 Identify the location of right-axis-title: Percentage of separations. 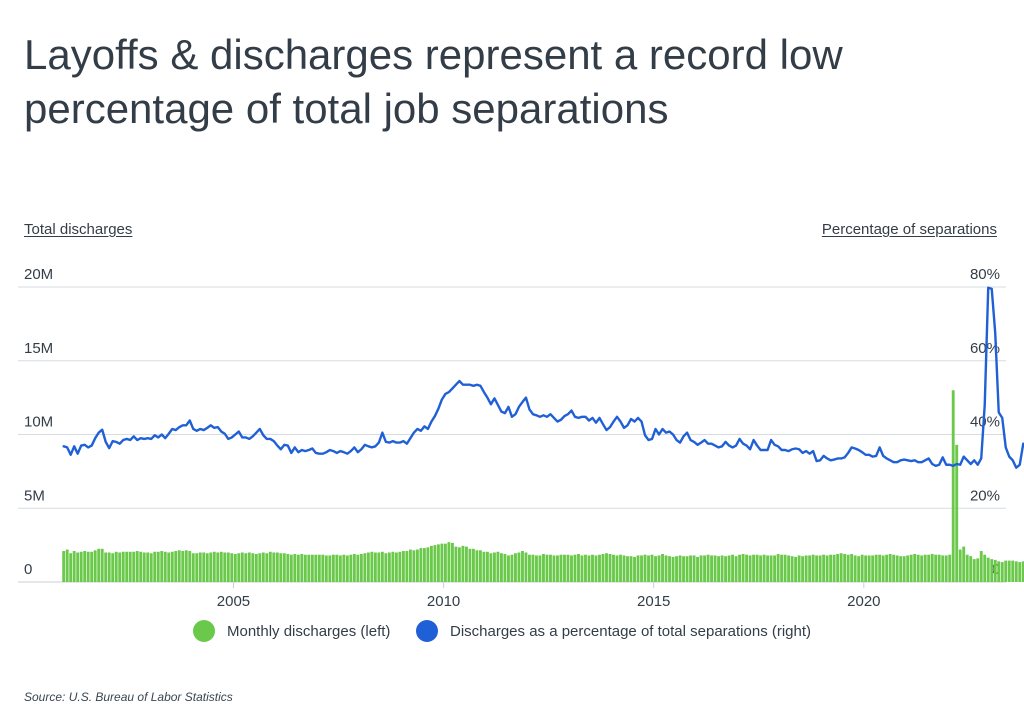
(909, 229).